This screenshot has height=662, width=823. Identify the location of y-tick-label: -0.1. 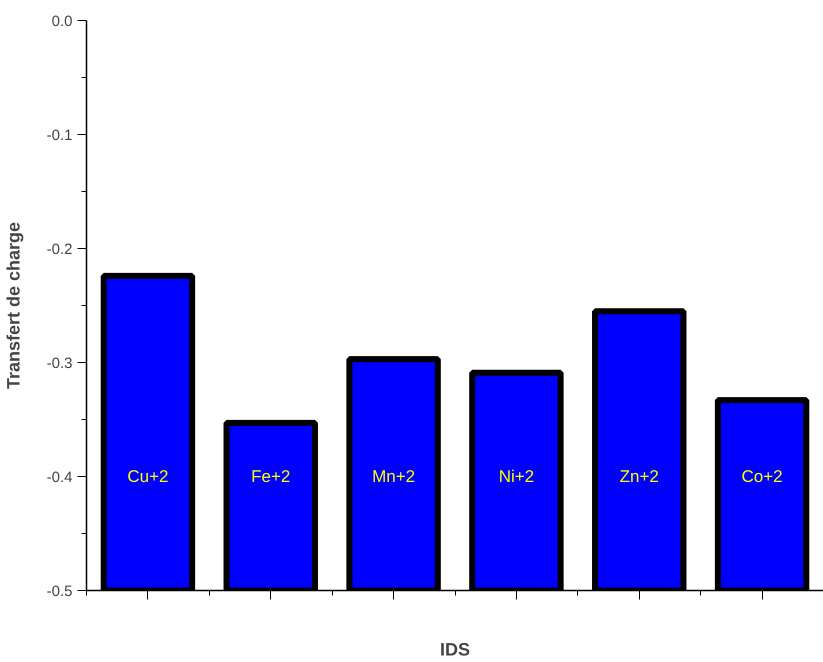
(59, 135).